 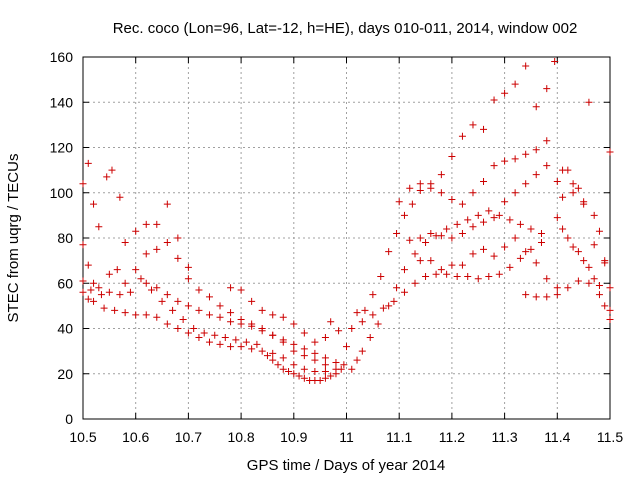 What do you see at coordinates (610, 437) in the screenshot?
I see `x-tick-label: 11.5` at bounding box center [610, 437].